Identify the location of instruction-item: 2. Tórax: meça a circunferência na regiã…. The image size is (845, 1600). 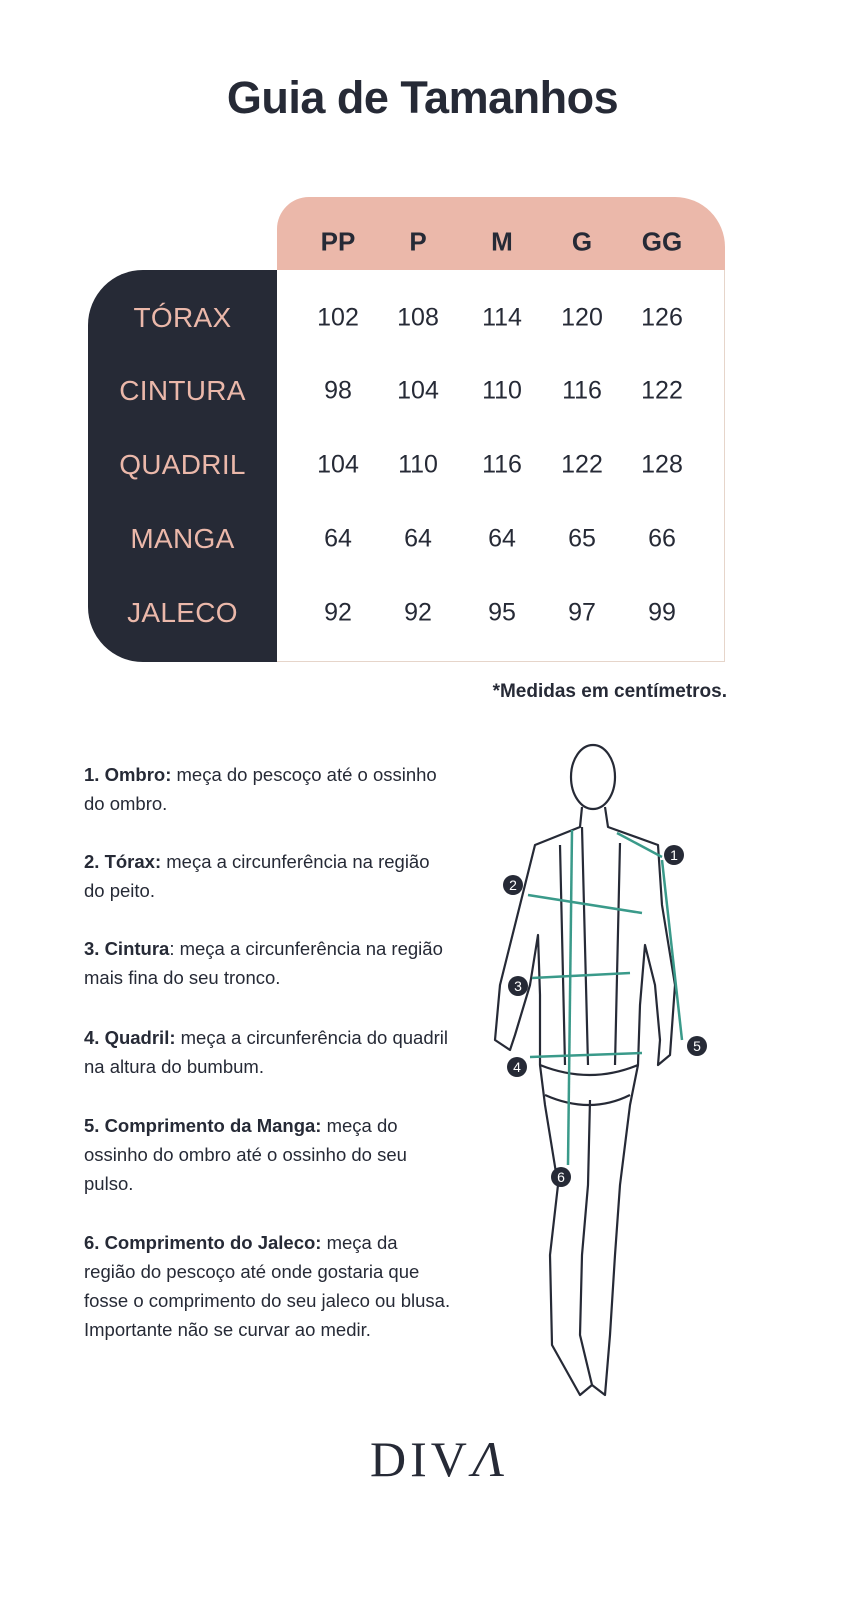
(269, 876).